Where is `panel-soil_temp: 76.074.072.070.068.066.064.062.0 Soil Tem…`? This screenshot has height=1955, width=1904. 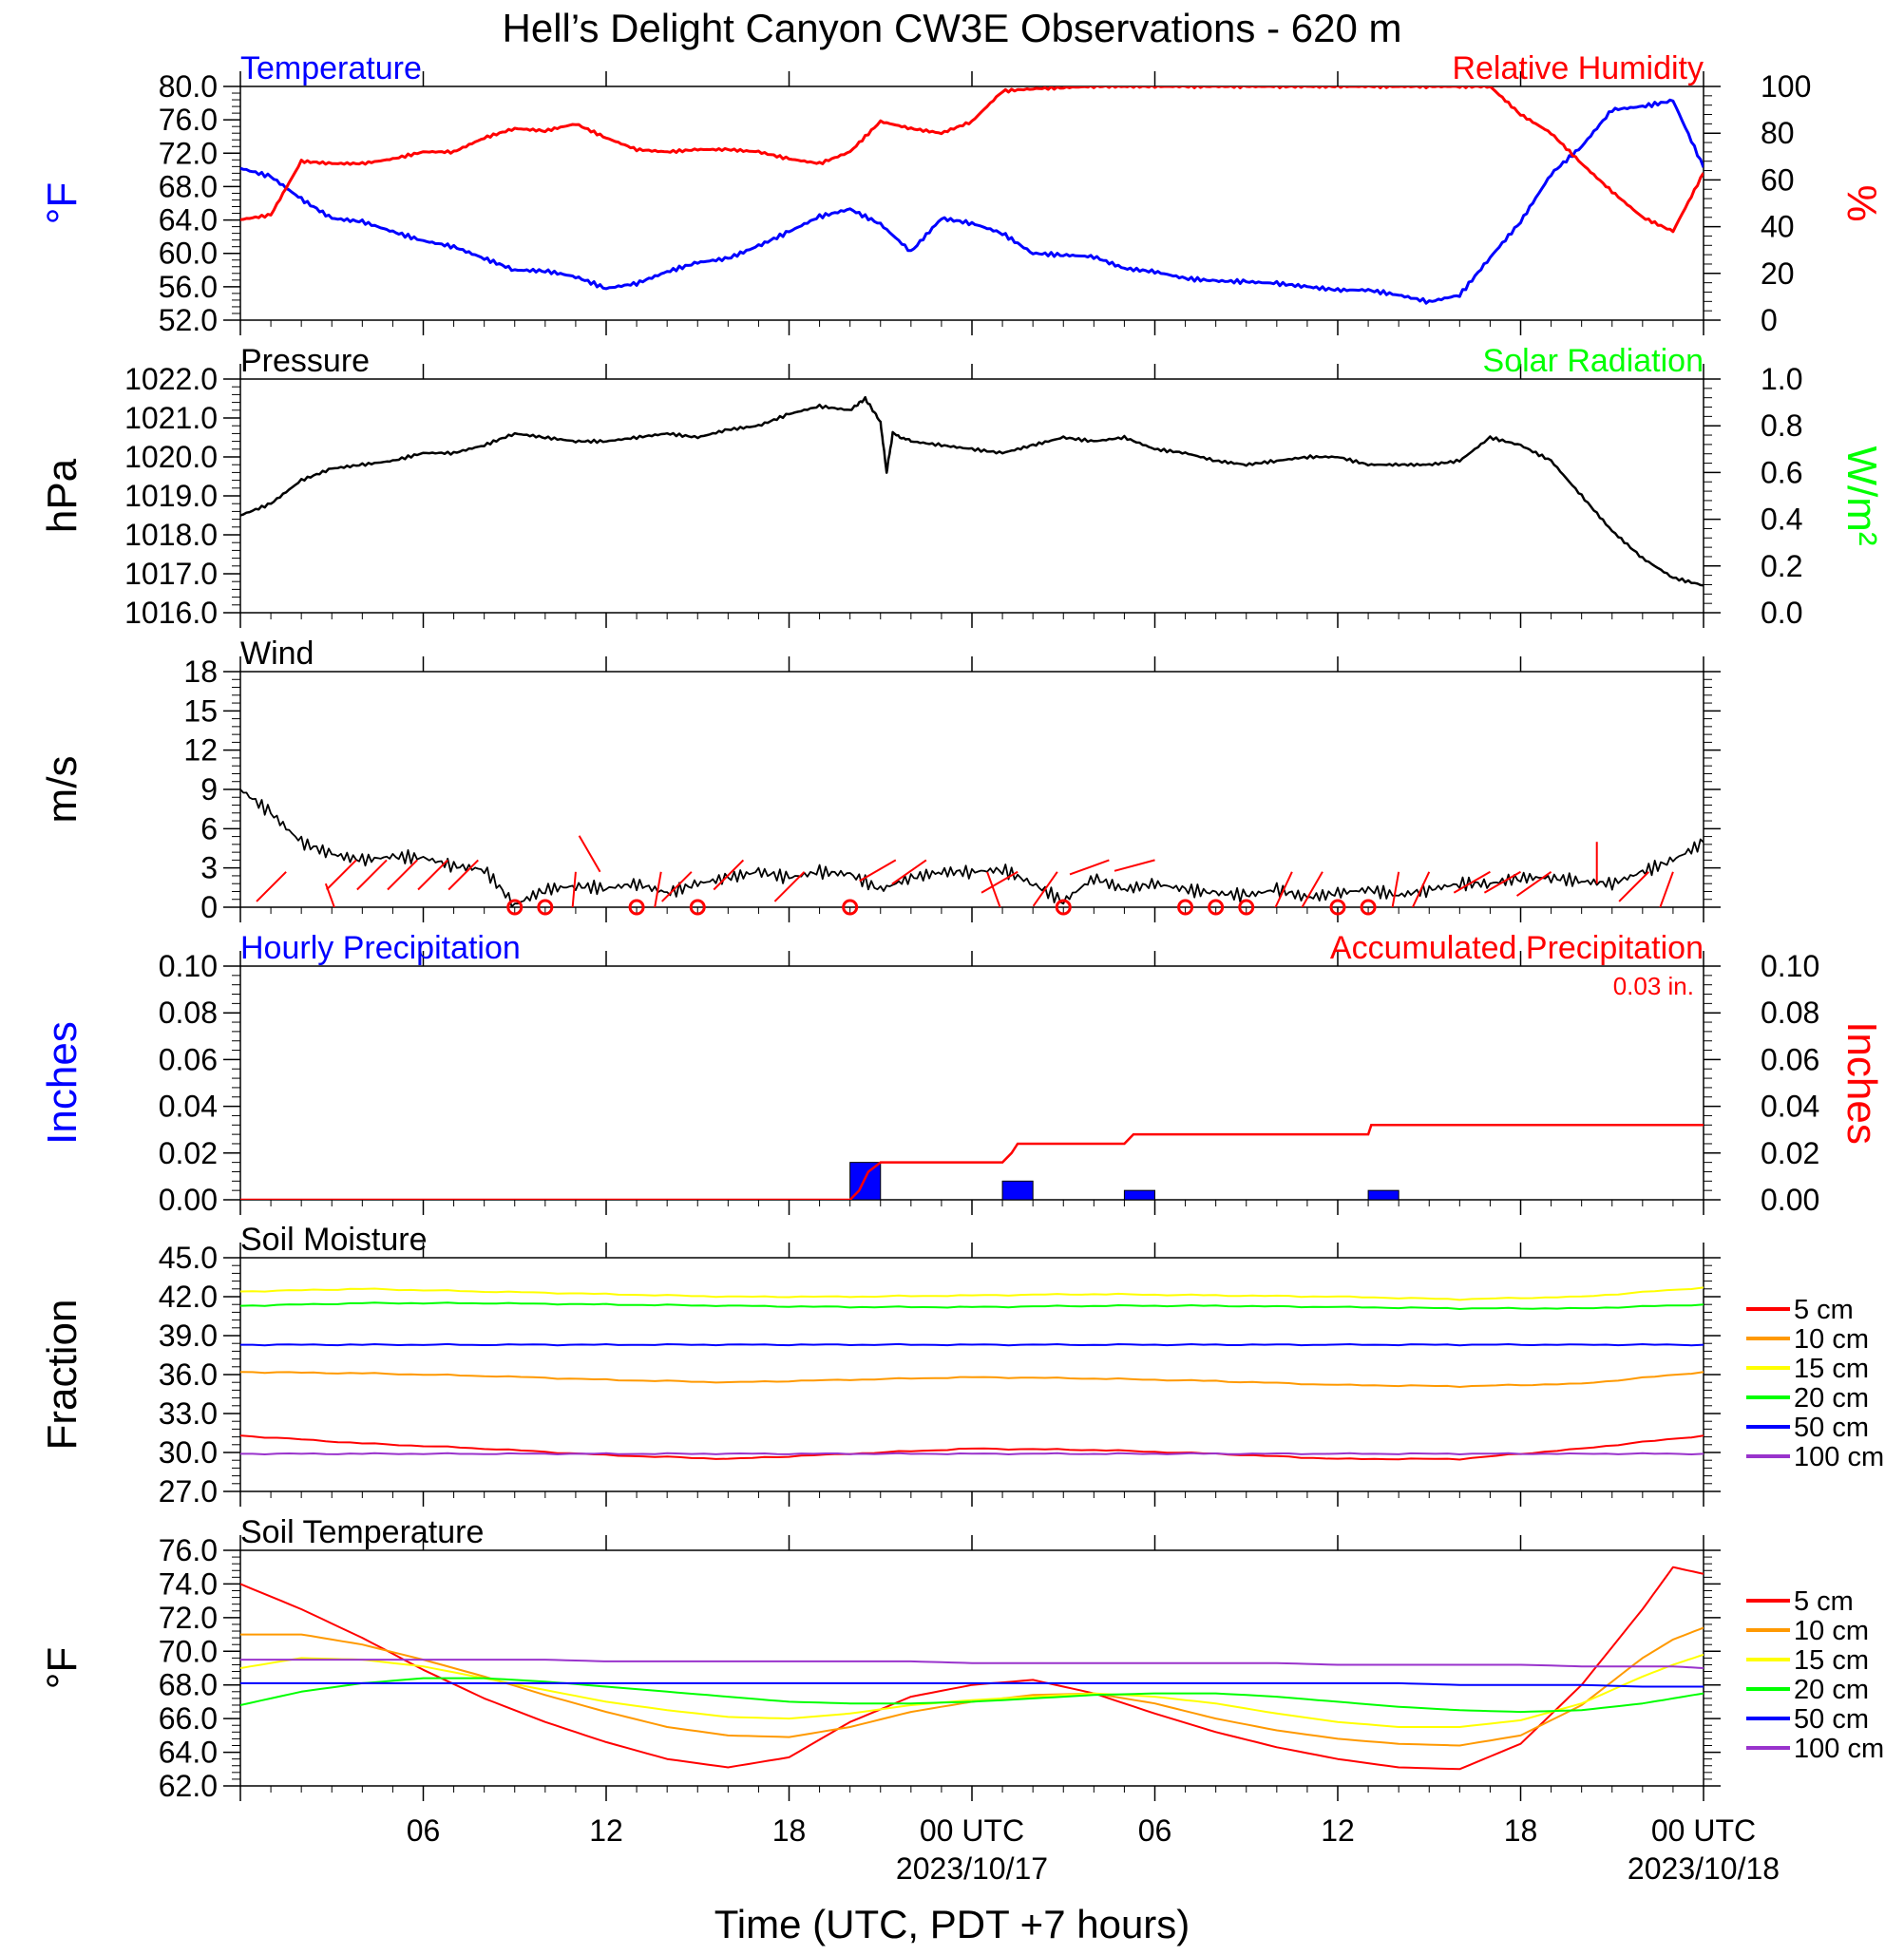 panel-soil_temp: 76.074.072.070.068.066.064.062.0 Soil Tem… is located at coordinates (962, 1658).